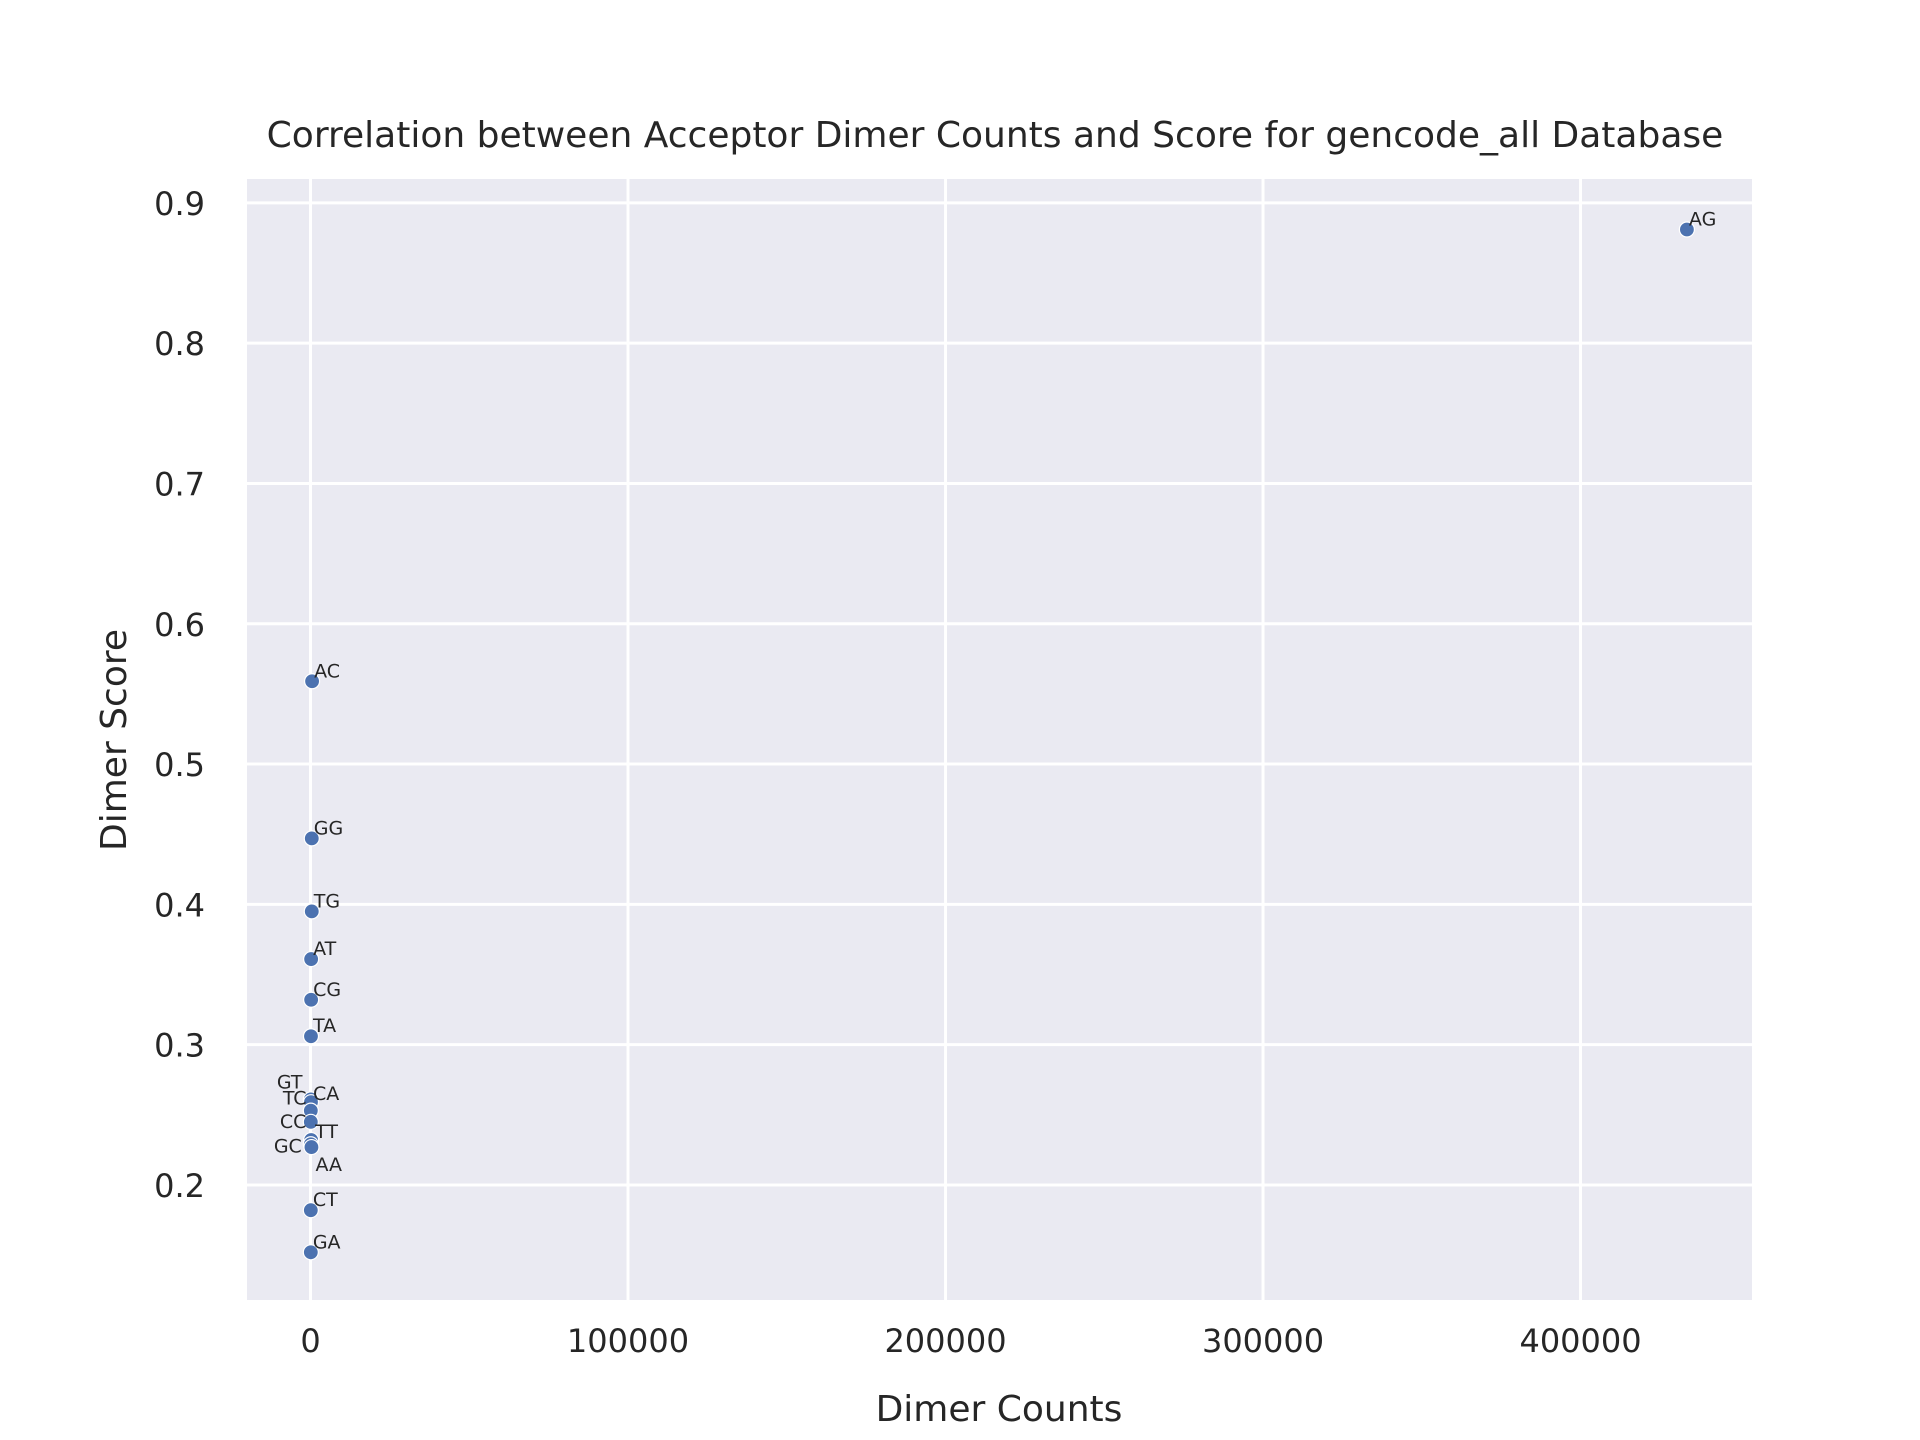  What do you see at coordinates (327, 1242) in the screenshot?
I see `point-label-ga: GA` at bounding box center [327, 1242].